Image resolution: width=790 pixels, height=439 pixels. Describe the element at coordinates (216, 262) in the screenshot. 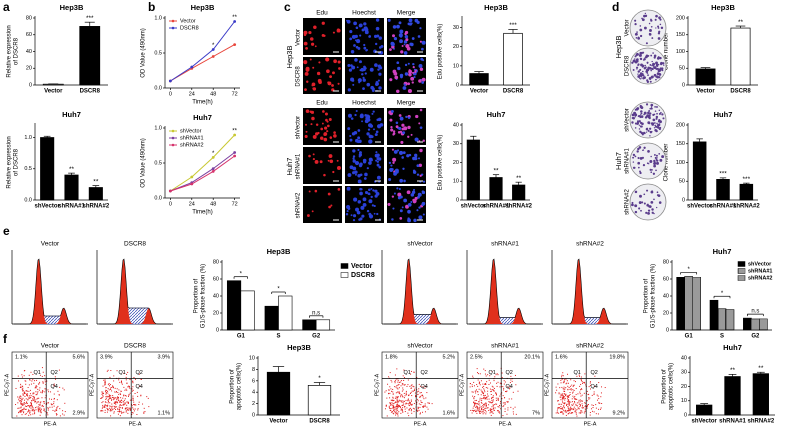

I see `y-tick-label: 80` at that location.